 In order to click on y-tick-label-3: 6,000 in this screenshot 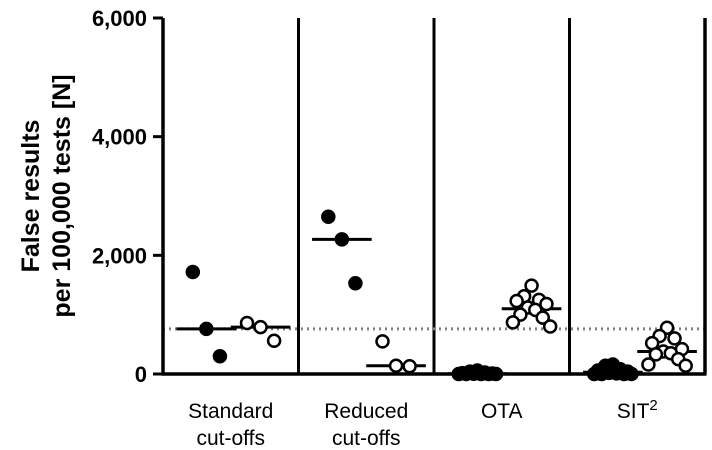, I will do `click(119, 18)`.